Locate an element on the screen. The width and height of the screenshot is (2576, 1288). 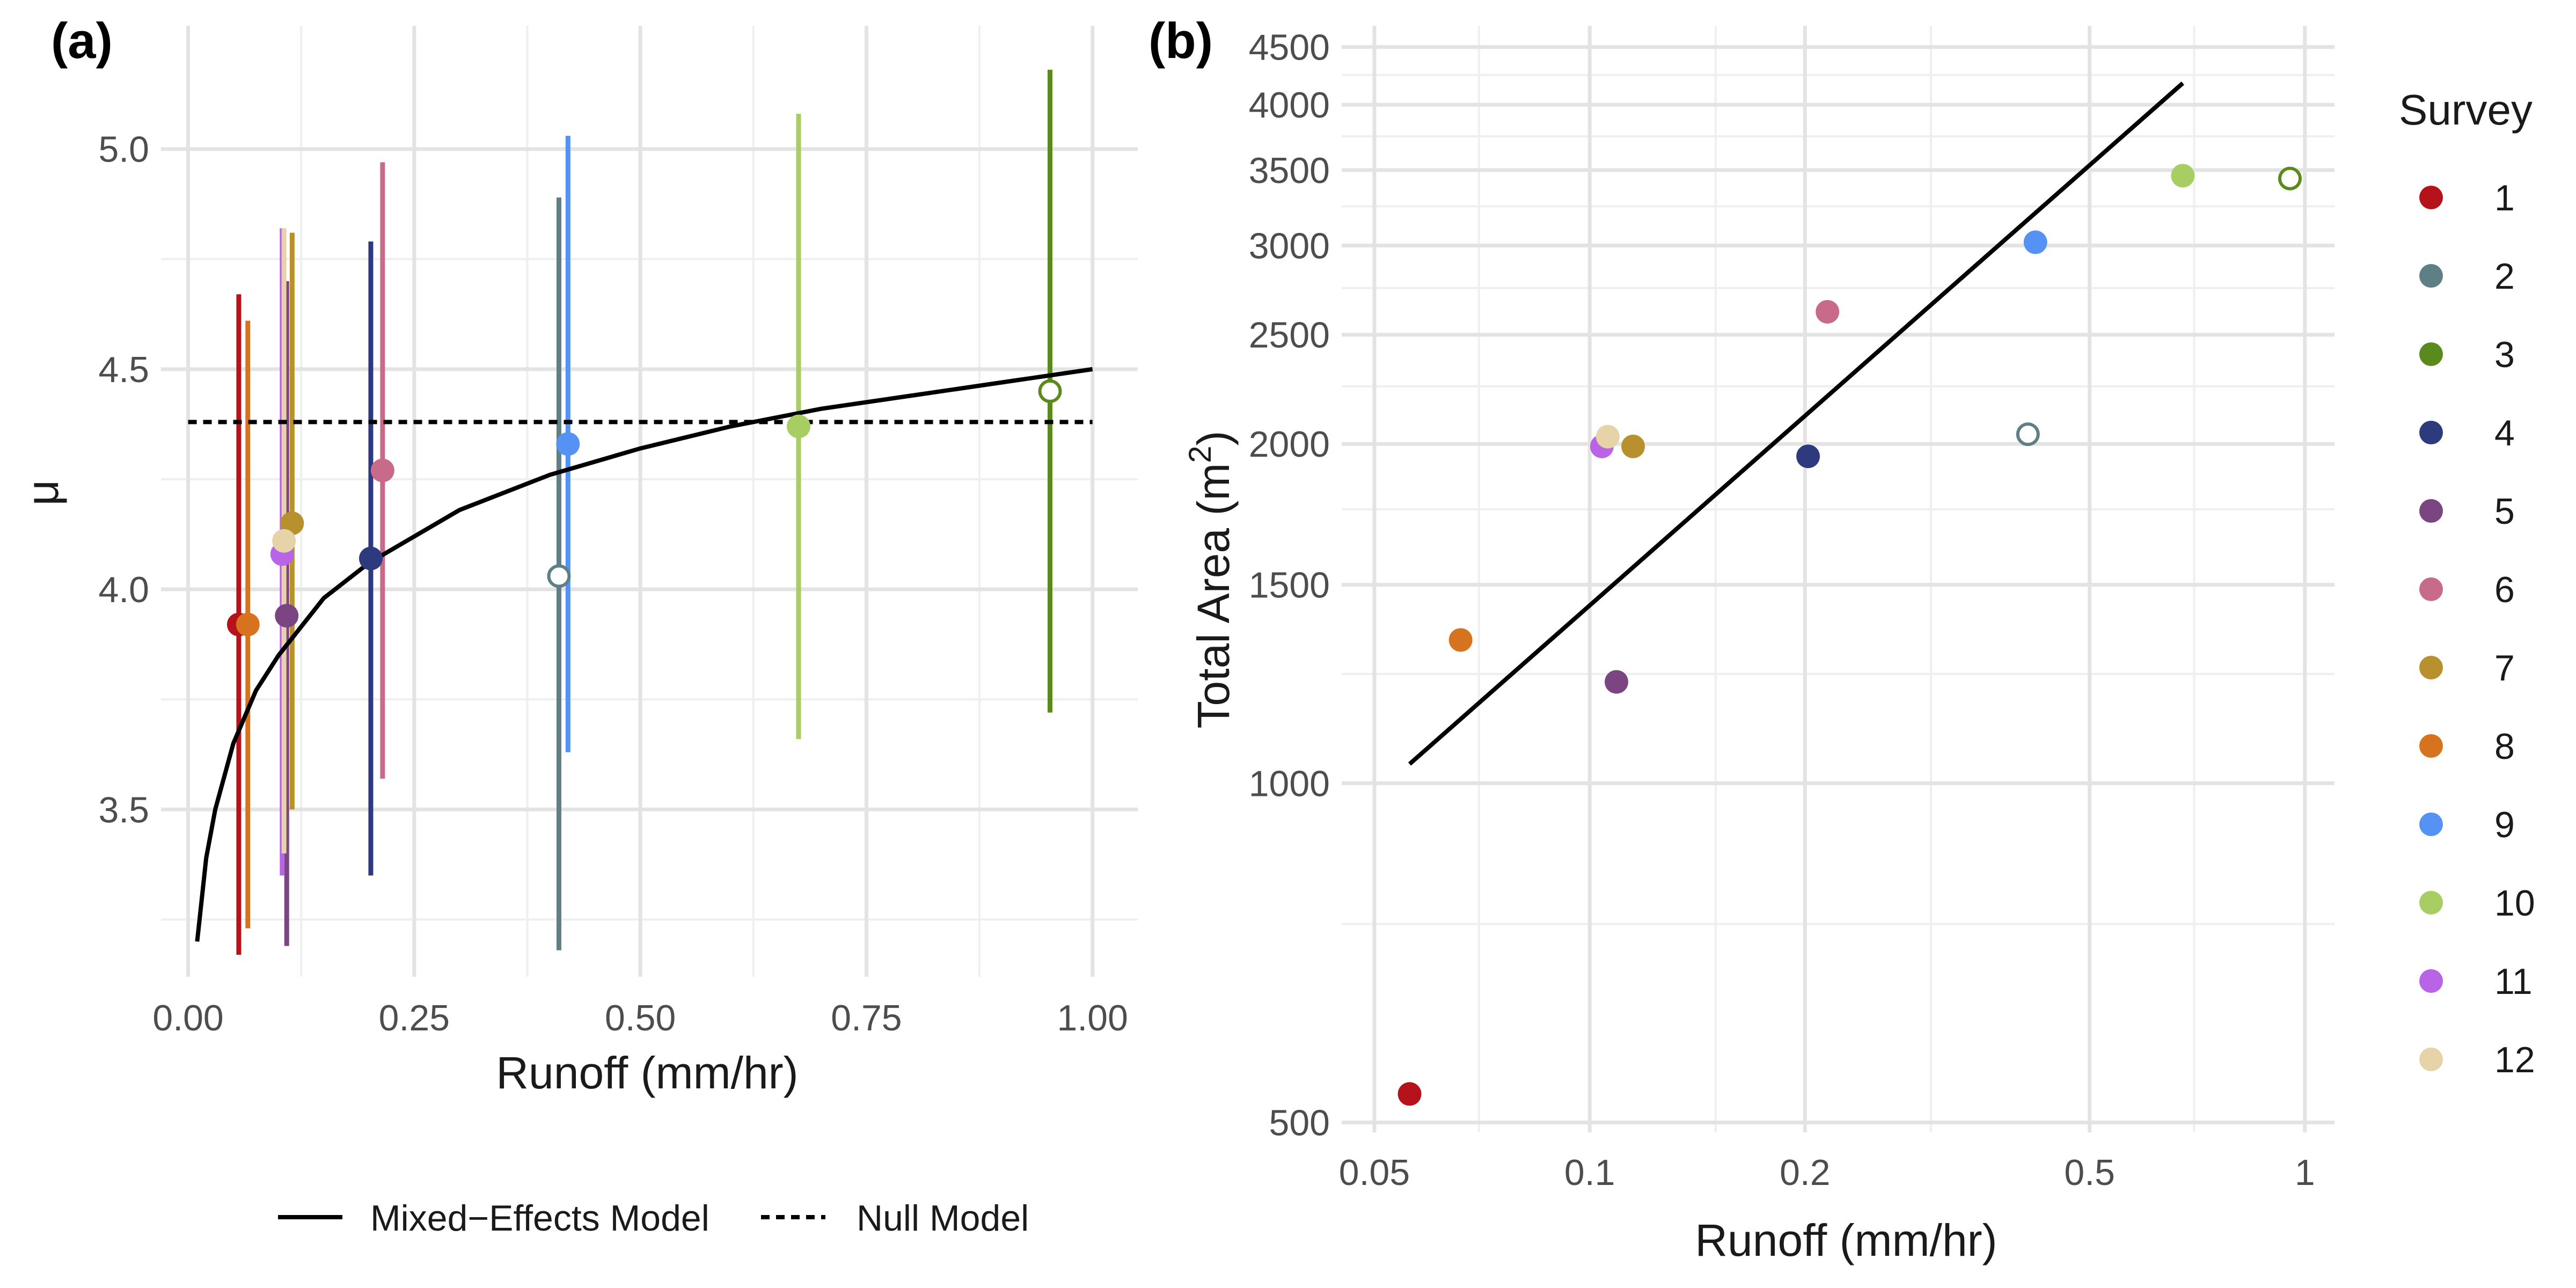
y-tick-label: 1500 is located at coordinates (1289, 585).